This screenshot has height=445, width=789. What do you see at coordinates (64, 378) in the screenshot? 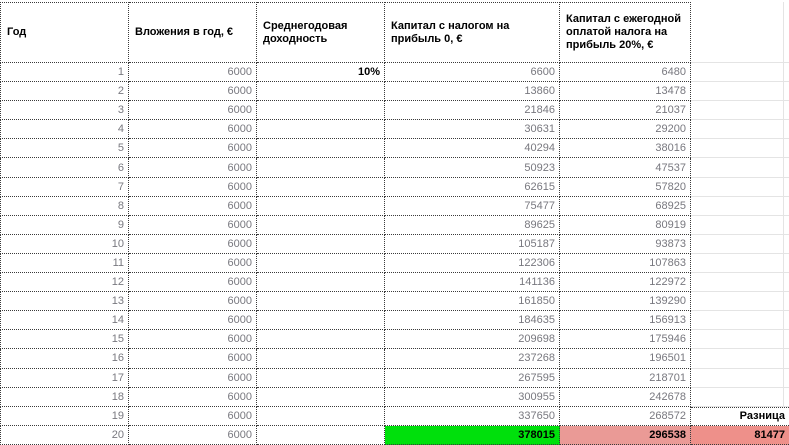
I see `cell-year: 17` at bounding box center [64, 378].